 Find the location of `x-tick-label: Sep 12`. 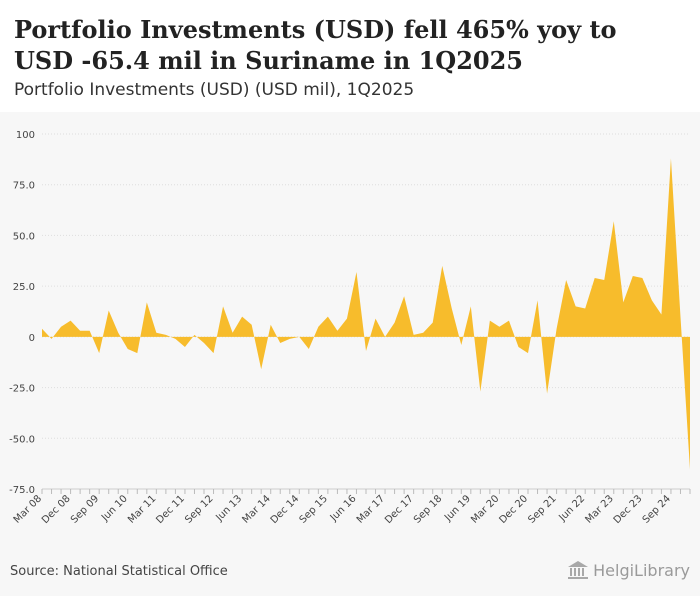

x-tick-label: Sep 12 is located at coordinates (199, 509).